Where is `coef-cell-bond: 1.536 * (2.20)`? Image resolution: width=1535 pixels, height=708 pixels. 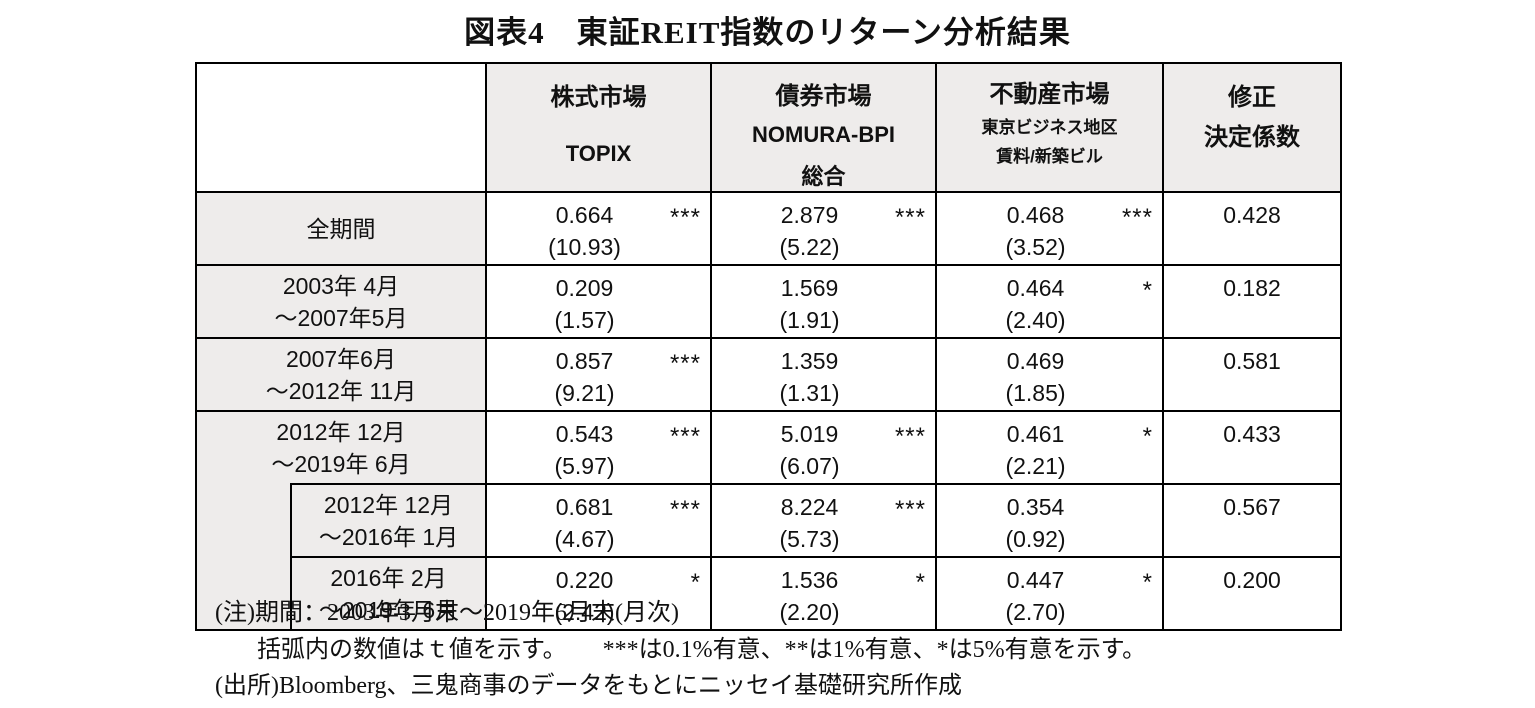 coef-cell-bond: 1.536 * (2.20) is located at coordinates (822, 592).